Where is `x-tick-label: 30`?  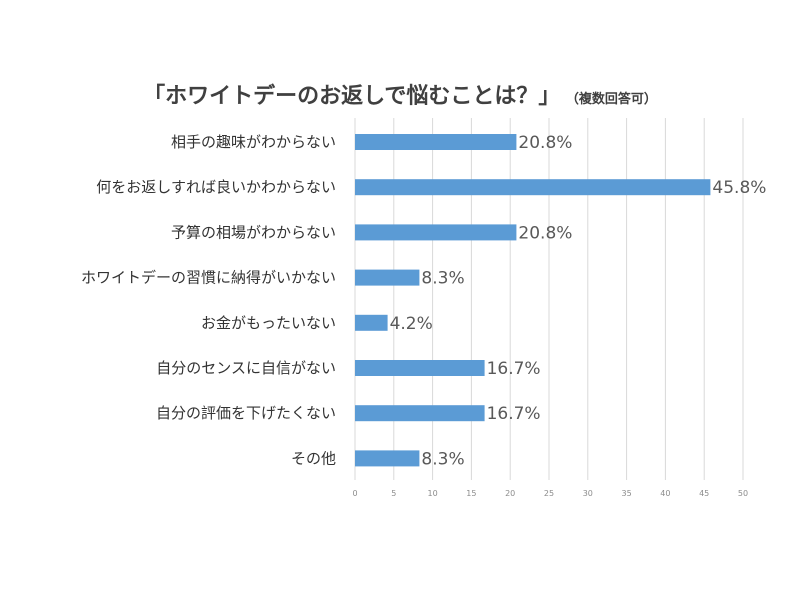
x-tick-label: 30 is located at coordinates (588, 493).